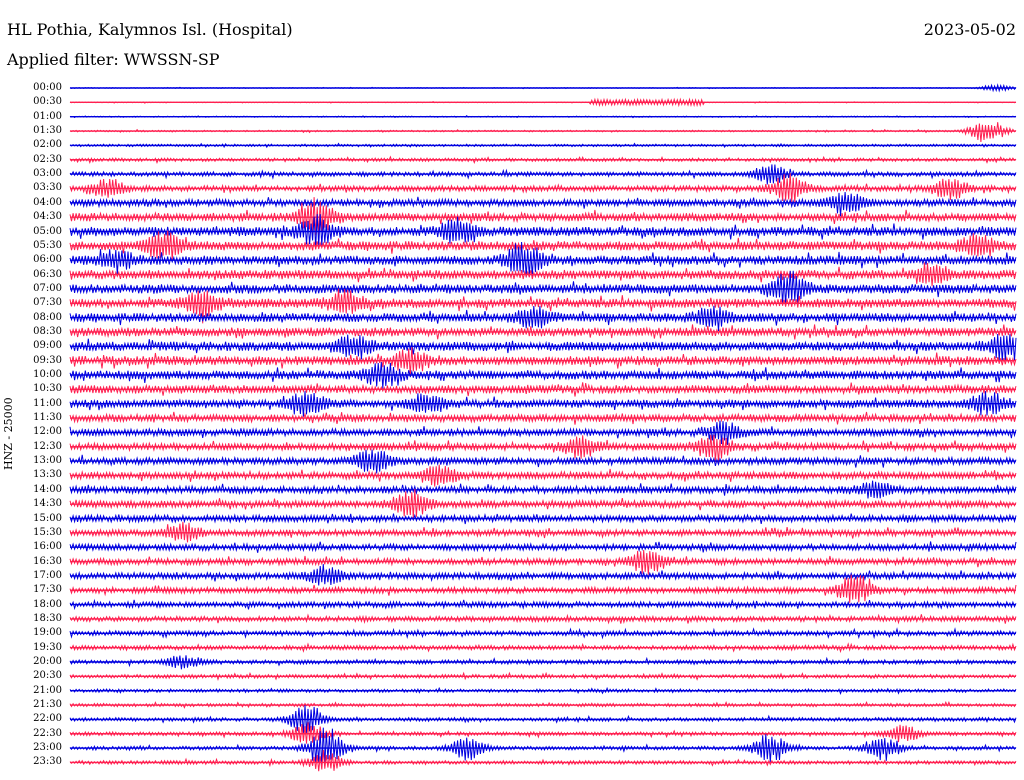  What do you see at coordinates (47, 647) in the screenshot?
I see `time-tick-label: 19:30` at bounding box center [47, 647].